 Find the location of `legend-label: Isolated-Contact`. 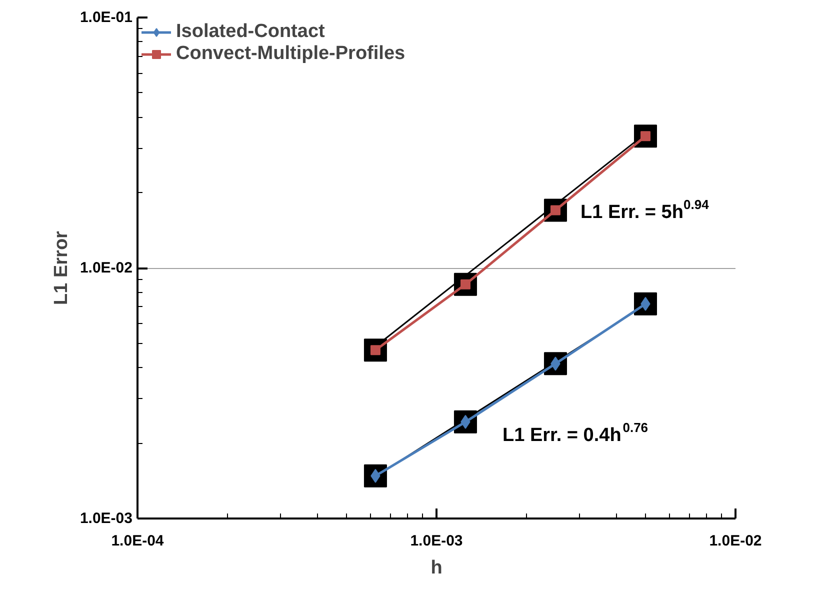

legend-label: Isolated-Contact is located at coordinates (250, 32).